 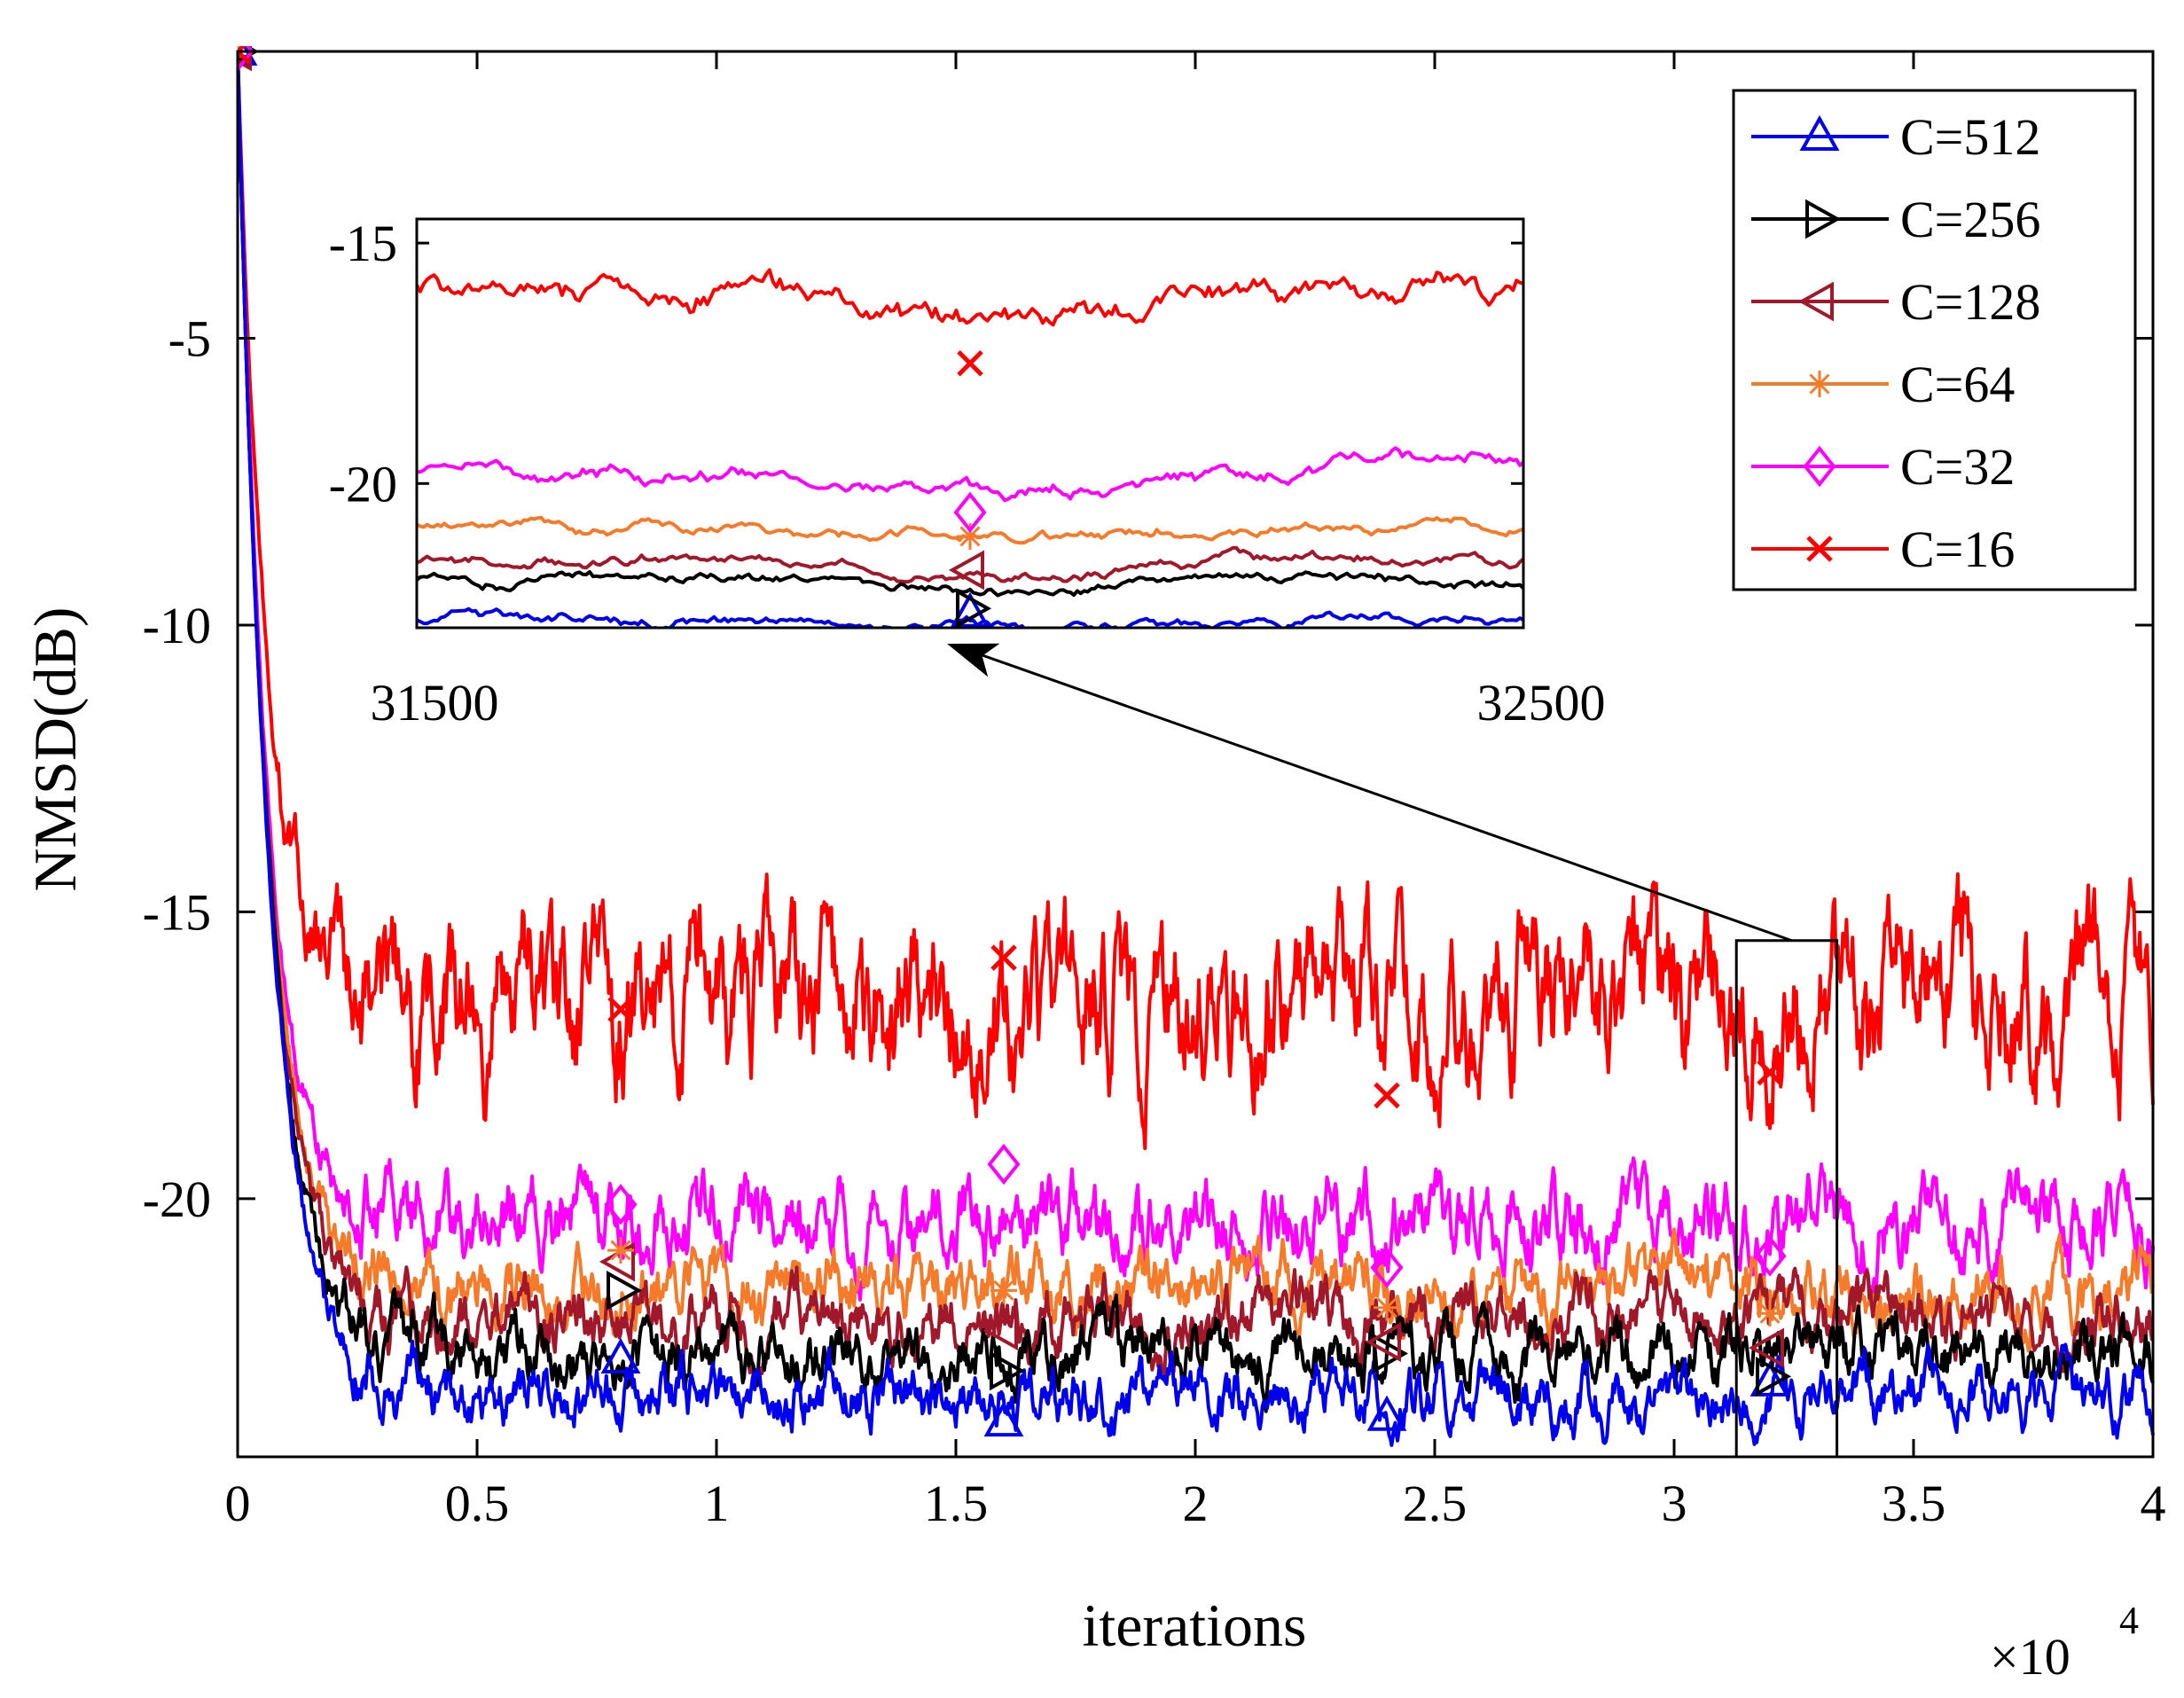 I want to click on inset-line-C=256, so click(x=970, y=584).